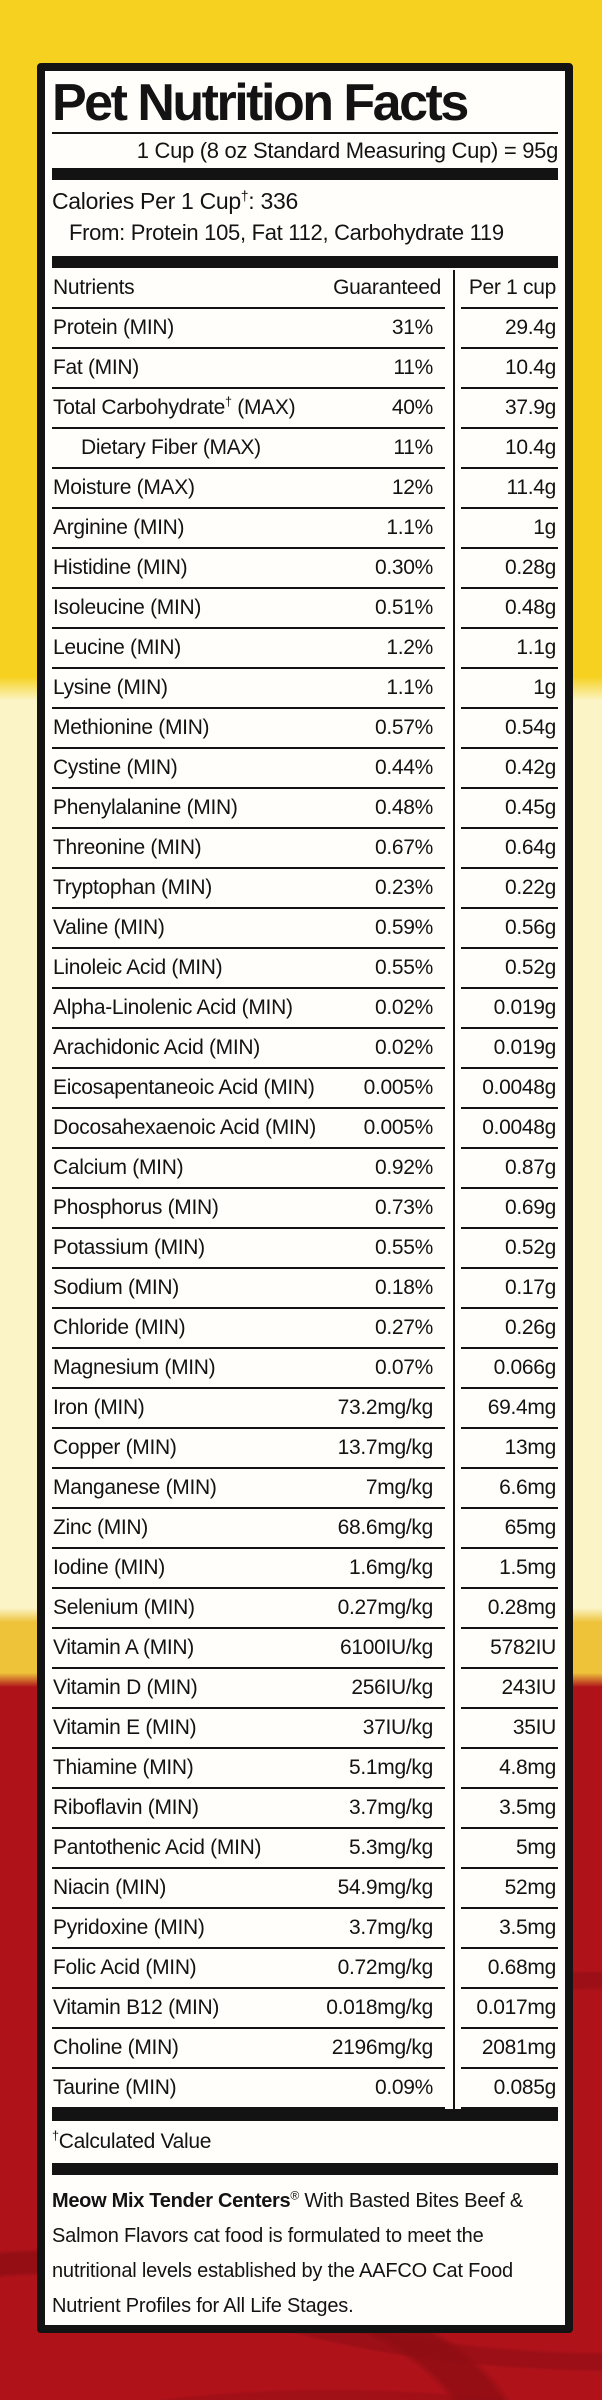 This screenshot has width=602, height=2400. Describe the element at coordinates (131, 727) in the screenshot. I see `nutrient-name: Methionine (MIN)` at that location.